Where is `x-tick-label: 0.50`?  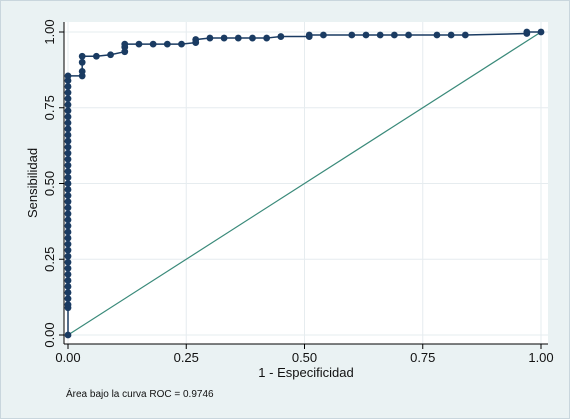
x-tick-label: 0.50 is located at coordinates (304, 357).